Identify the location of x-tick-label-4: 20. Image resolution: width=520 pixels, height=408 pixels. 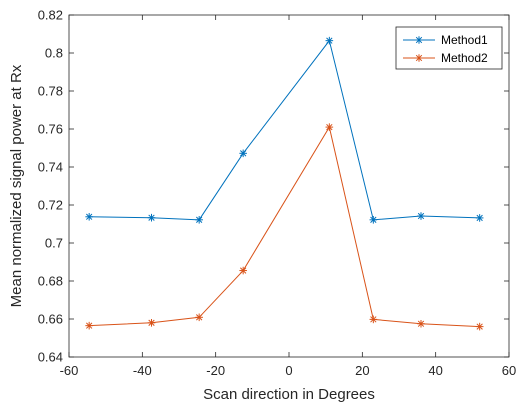
(362, 370).